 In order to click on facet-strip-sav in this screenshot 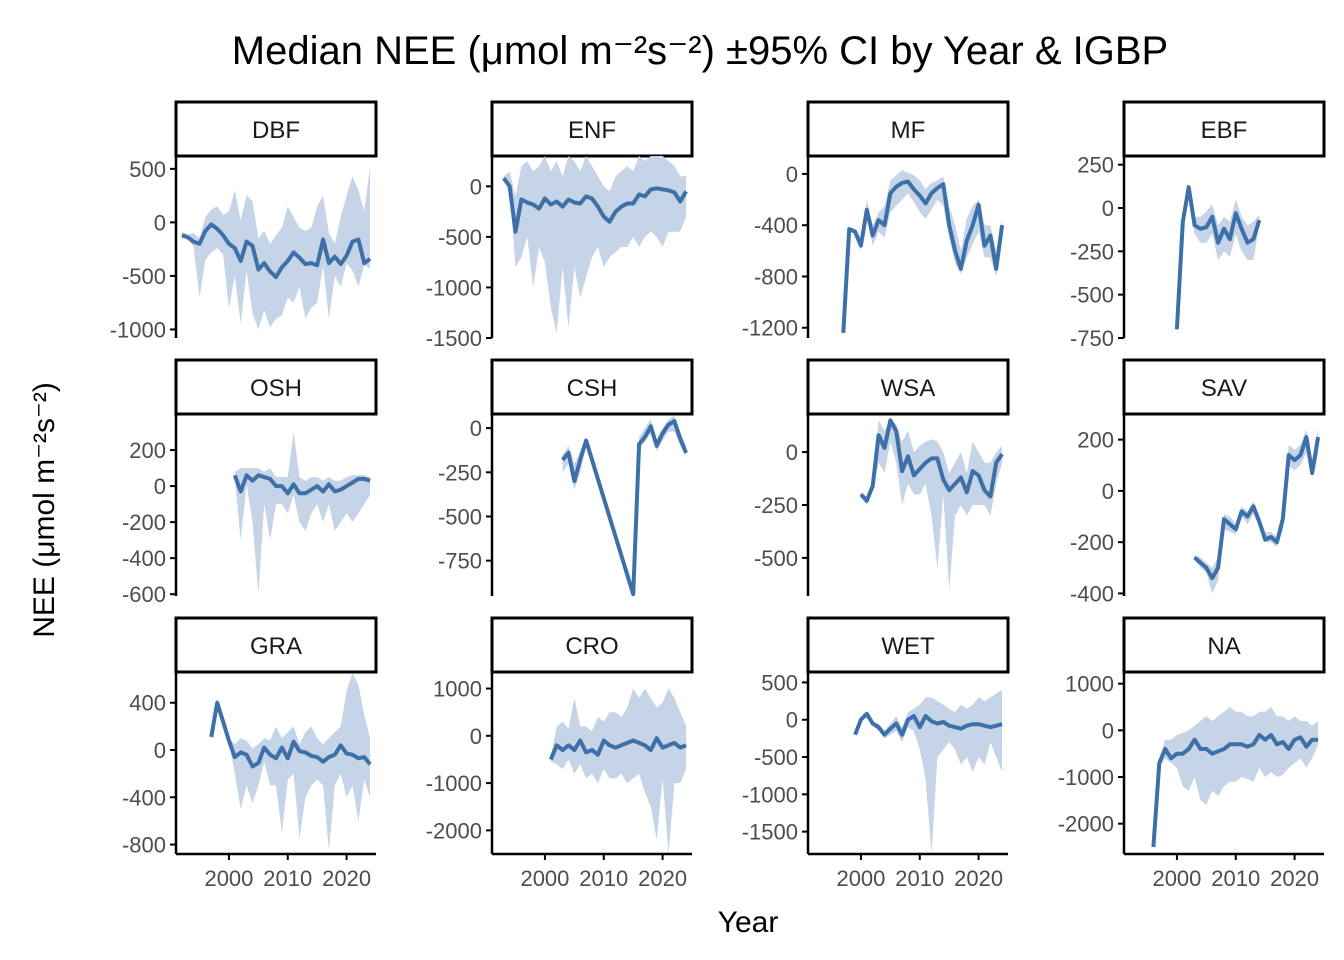, I will do `click(1224, 387)`.